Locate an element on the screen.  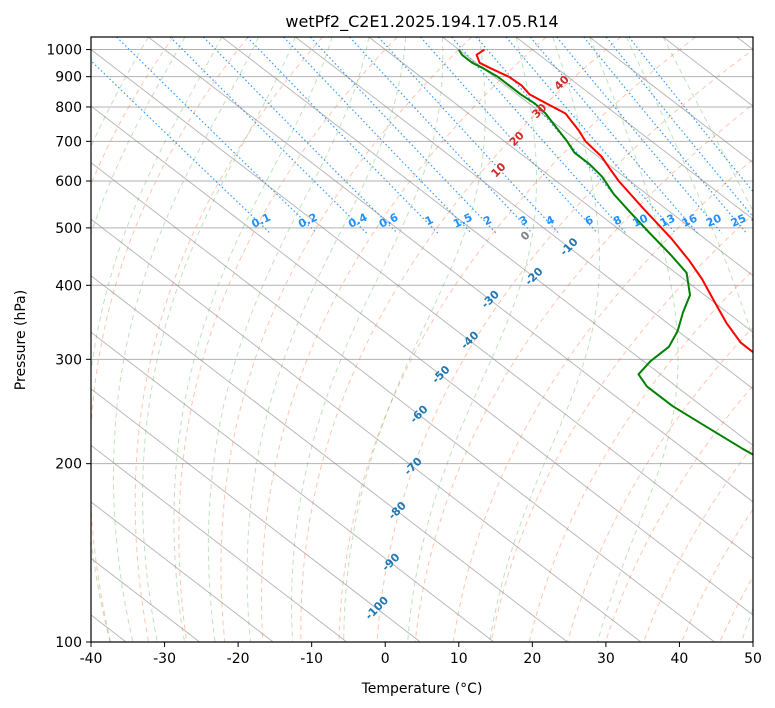
mixing-ratio-label: 2 is located at coordinates (487, 220).